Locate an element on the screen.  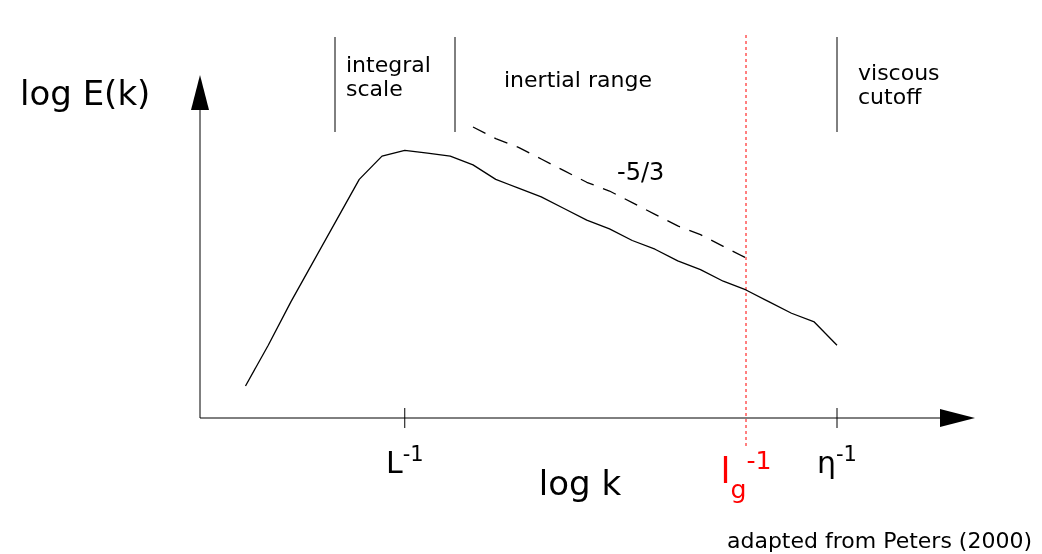
text: integral scale is located at coordinates (388, 77).